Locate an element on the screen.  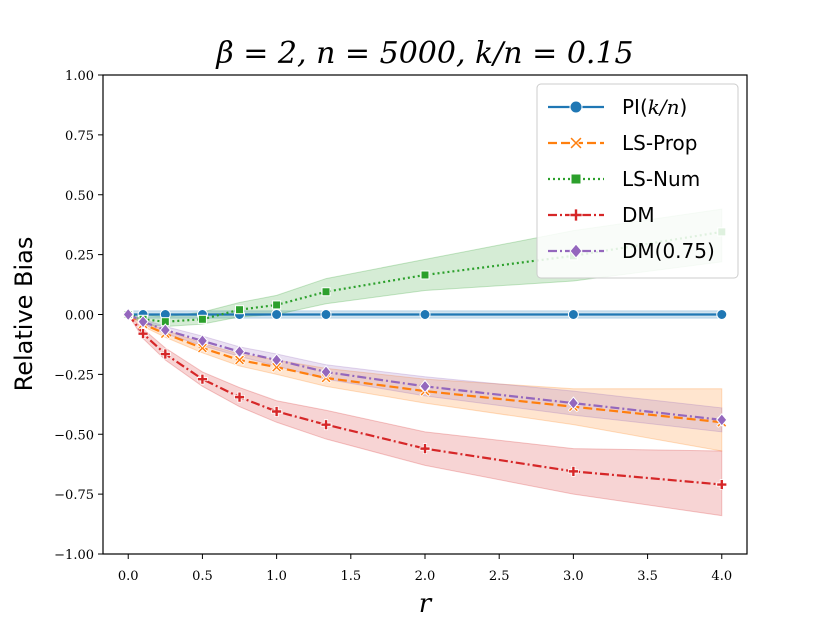
legend-label-ls-num: LS-Num is located at coordinates (661, 179).